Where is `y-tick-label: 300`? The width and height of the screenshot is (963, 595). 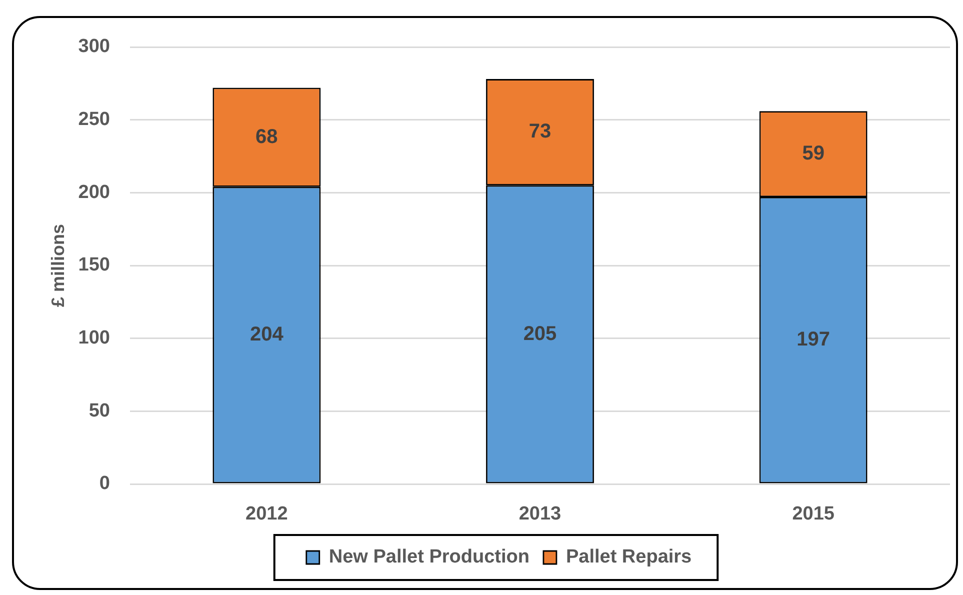
y-tick-label: 300 is located at coordinates (94, 47).